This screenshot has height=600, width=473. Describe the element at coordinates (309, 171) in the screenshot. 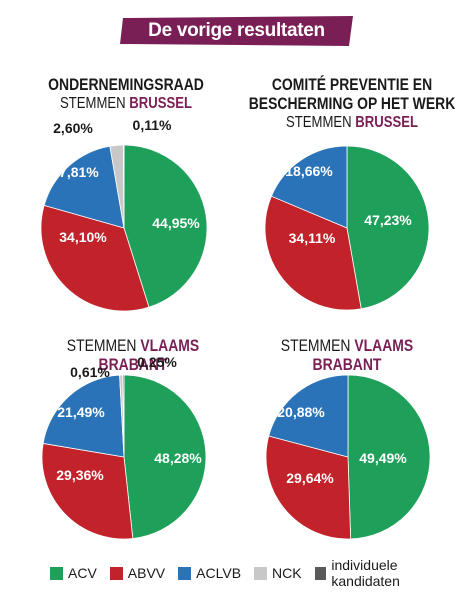

I see `data-label-aclvb: 18,66%` at that location.